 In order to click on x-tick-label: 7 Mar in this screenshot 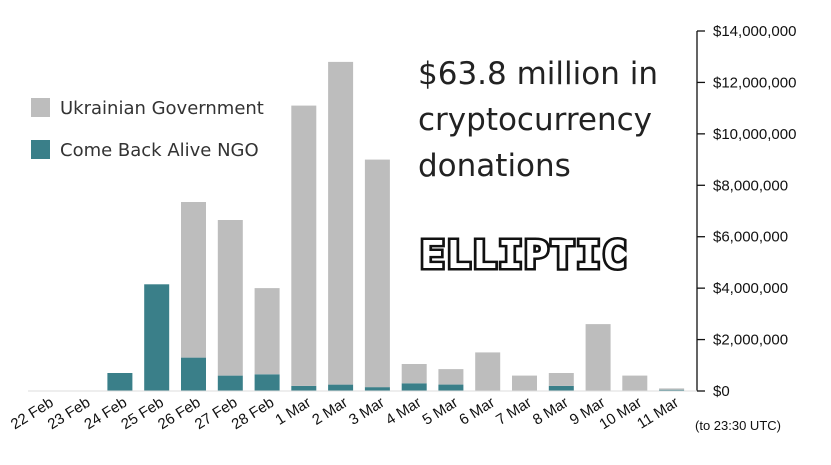, I will do `click(514, 411)`.